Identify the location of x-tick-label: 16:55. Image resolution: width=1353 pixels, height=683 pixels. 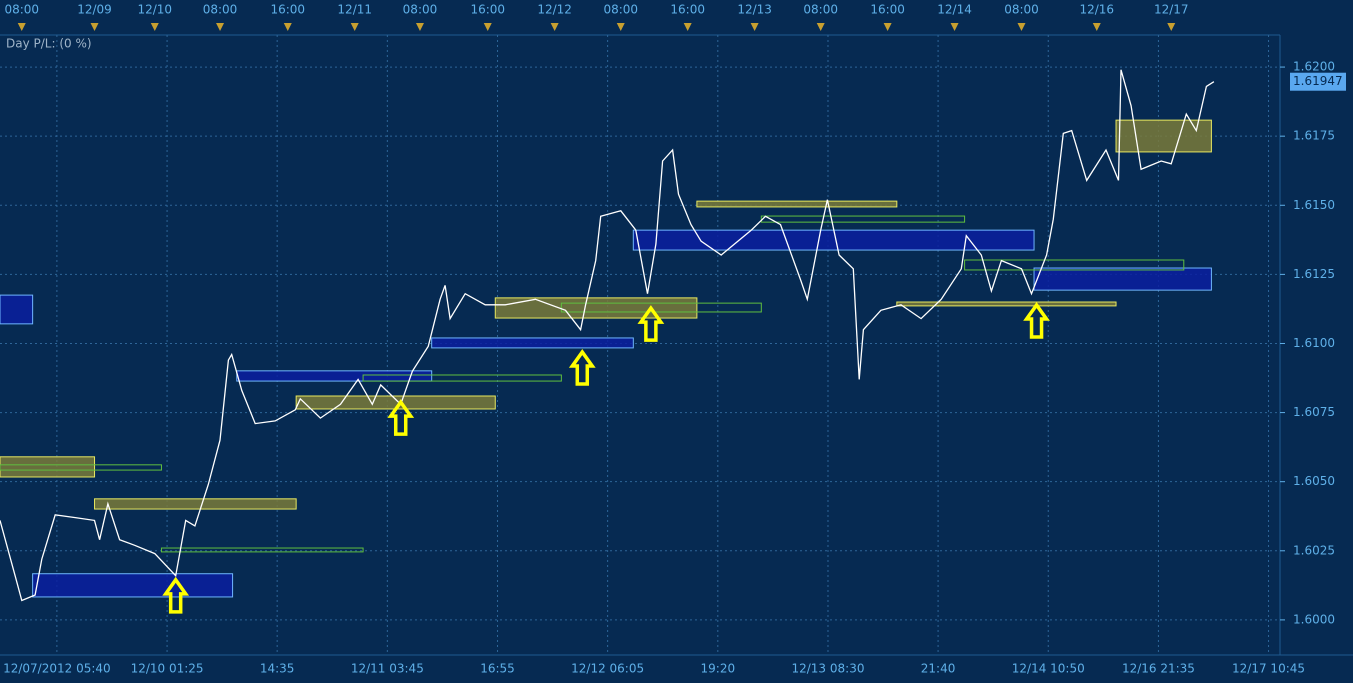
(497, 669).